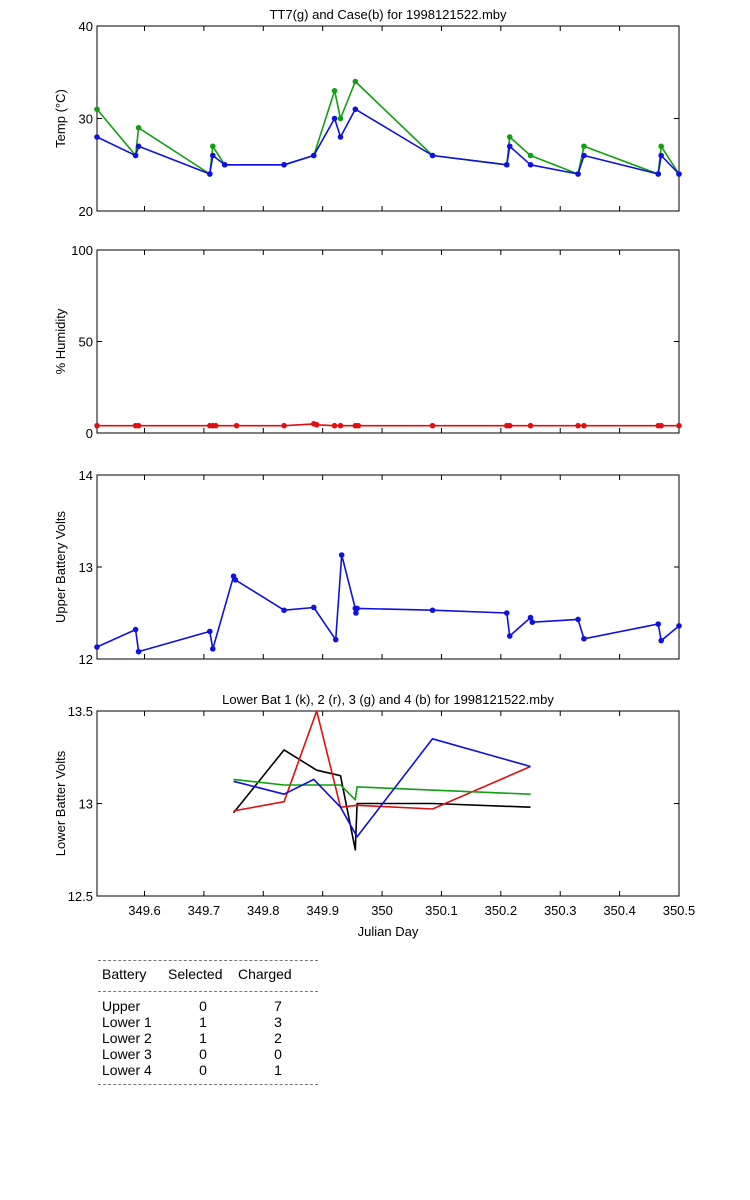 The image size is (750, 1200). Describe the element at coordinates (60, 803) in the screenshot. I see `y-axis-label: Lower Batter Volts` at that location.